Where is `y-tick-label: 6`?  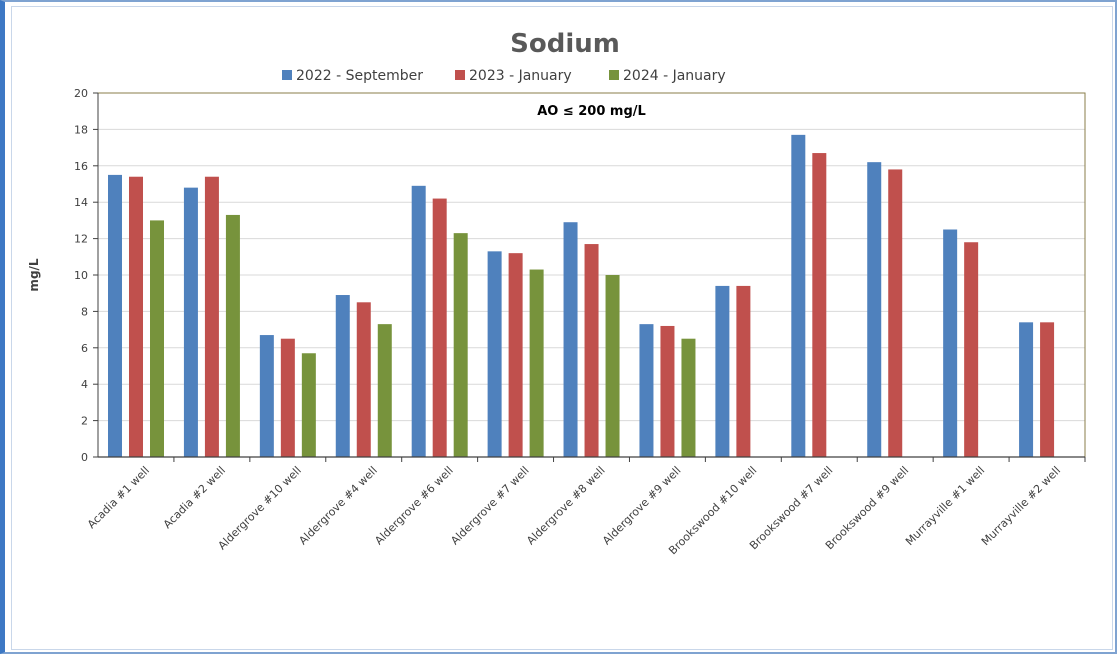 y-tick-label: 6 is located at coordinates (84, 348).